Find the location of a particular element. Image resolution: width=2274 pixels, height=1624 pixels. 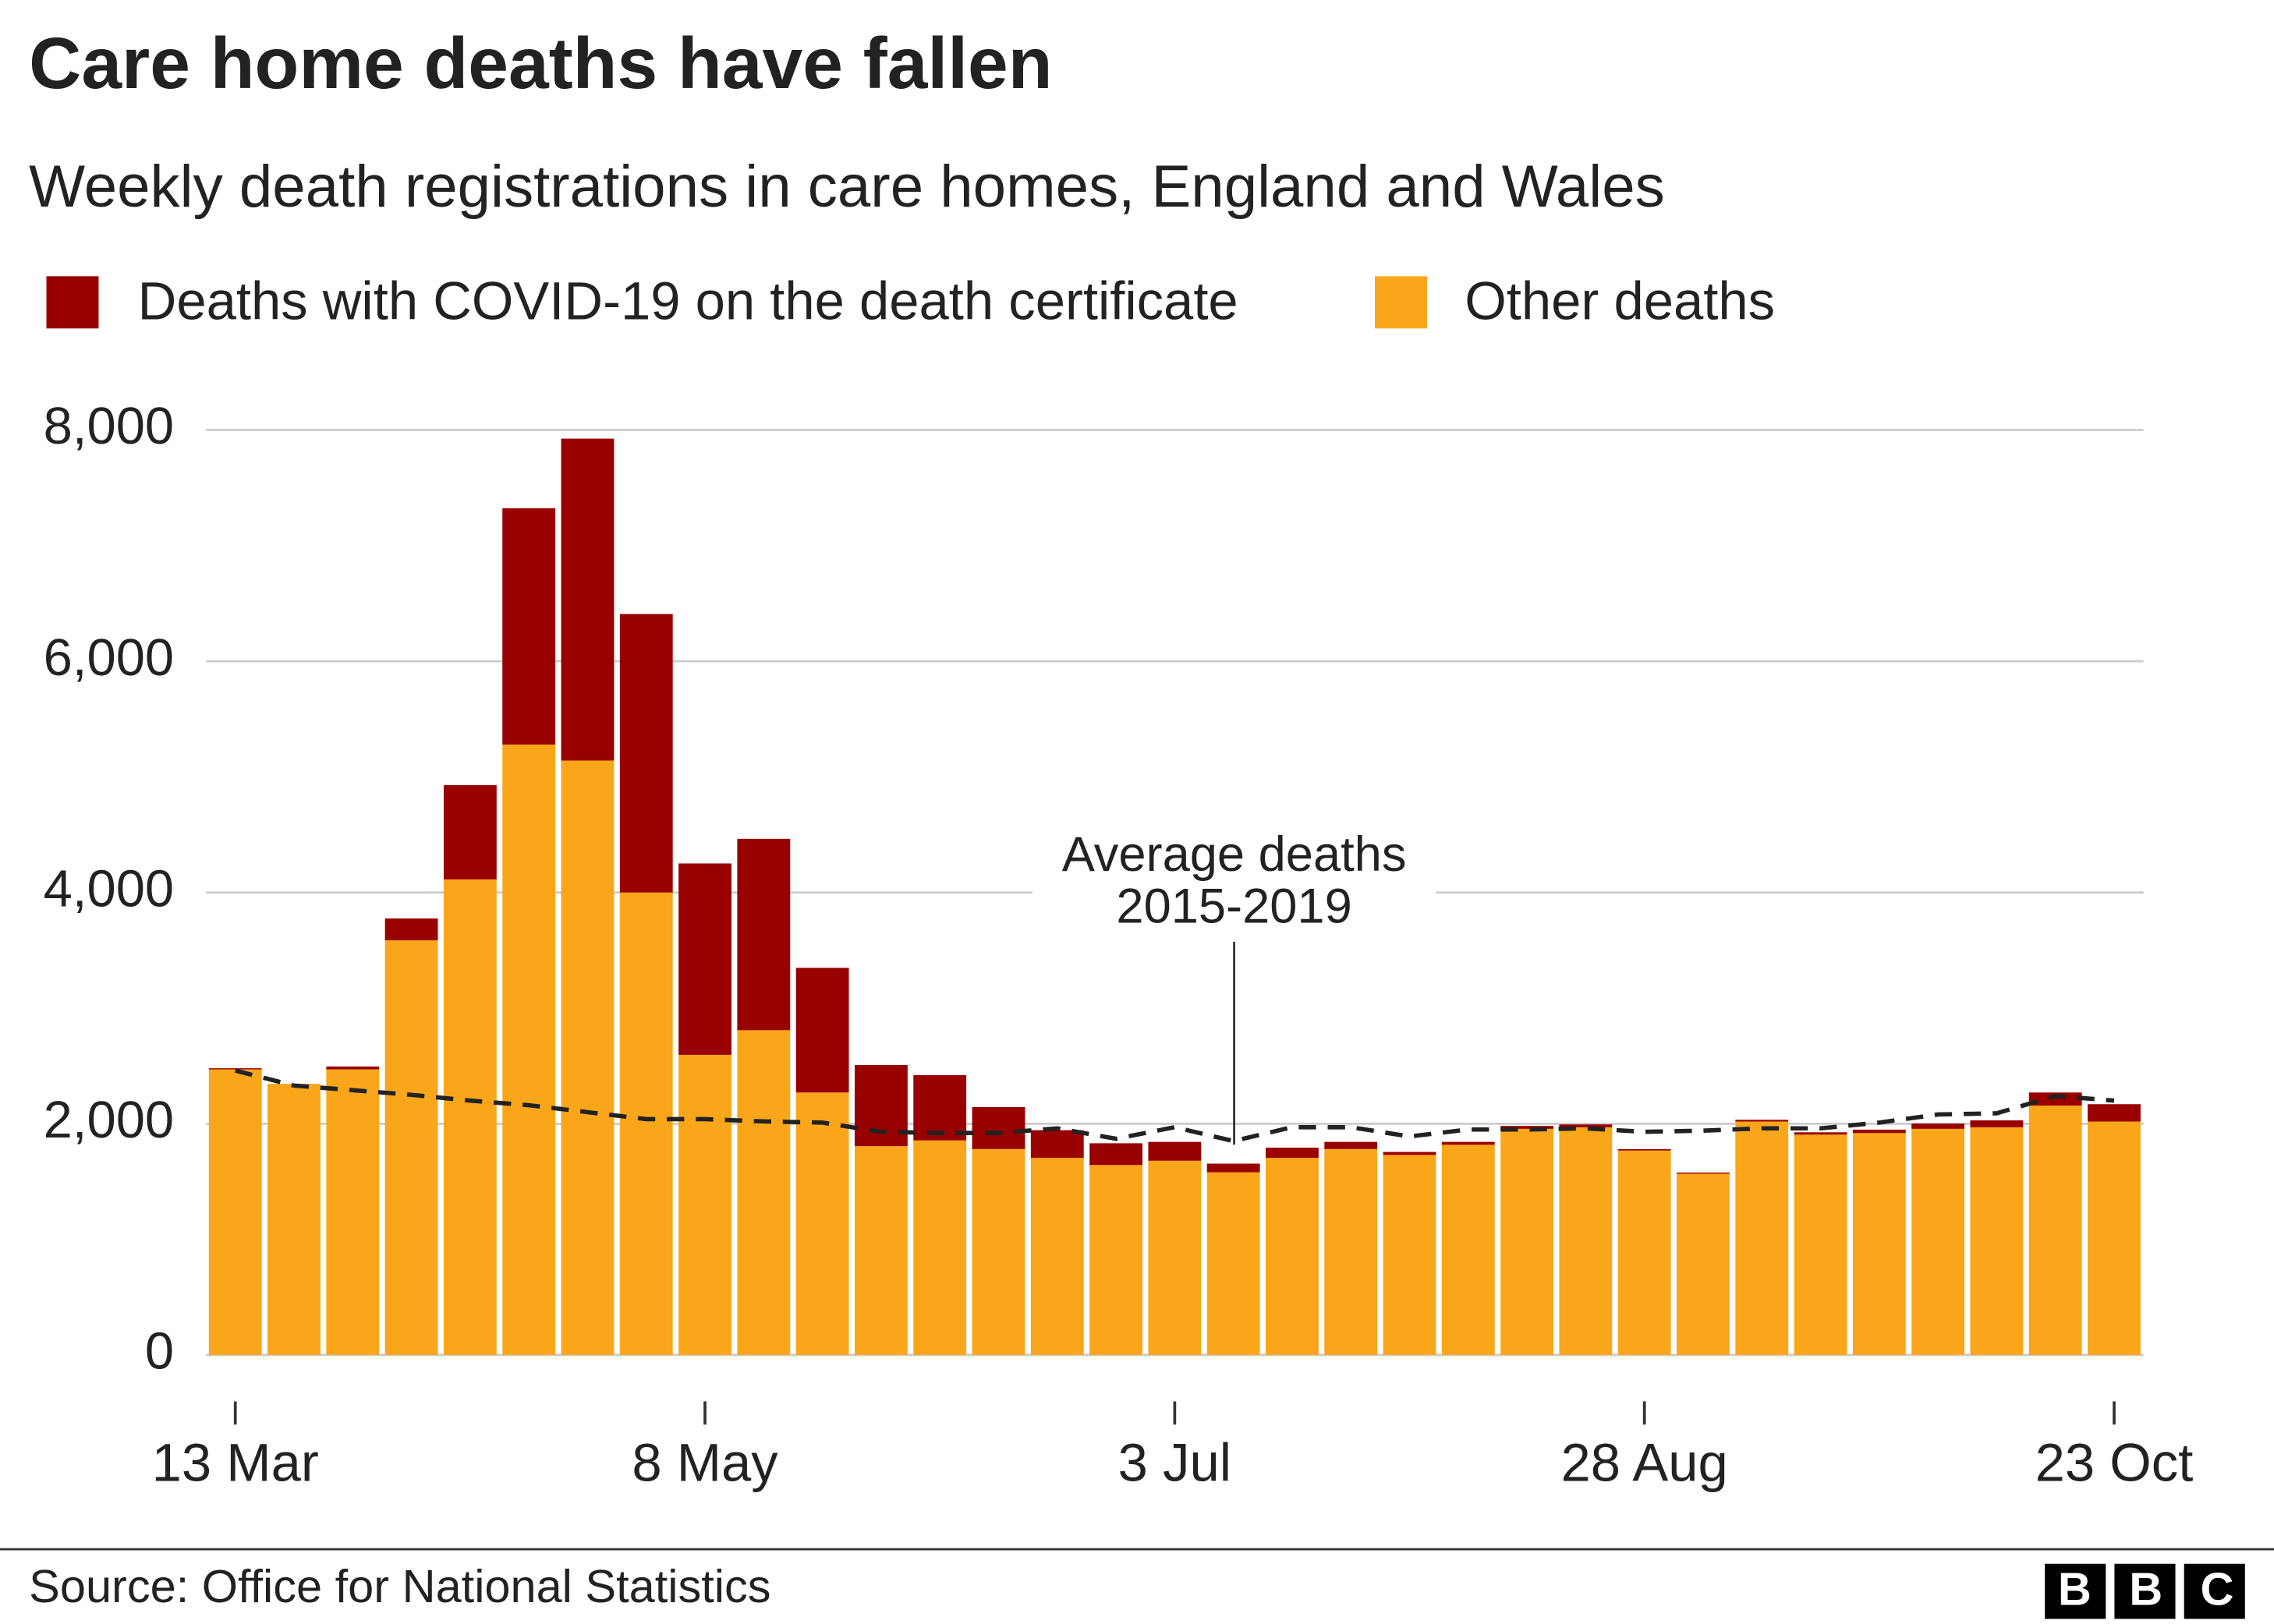

logo-text: BBC is located at coordinates (2165, 1589).